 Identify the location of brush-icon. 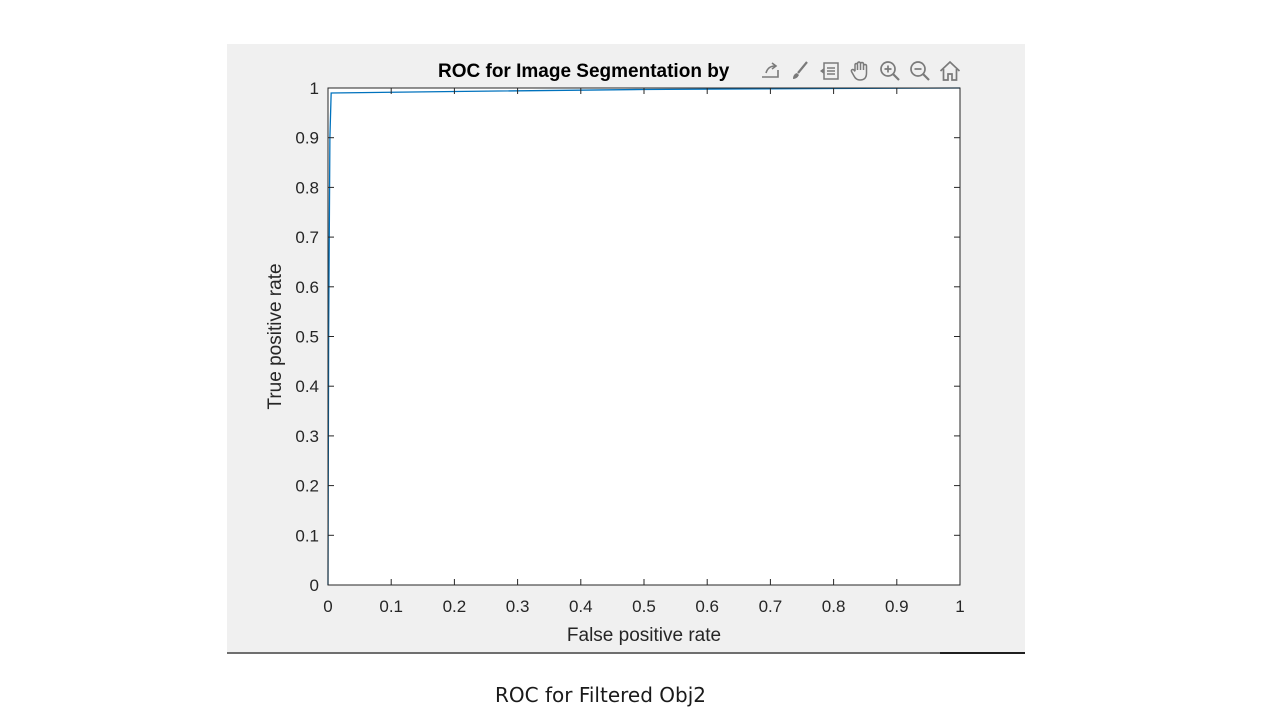
(800, 71).